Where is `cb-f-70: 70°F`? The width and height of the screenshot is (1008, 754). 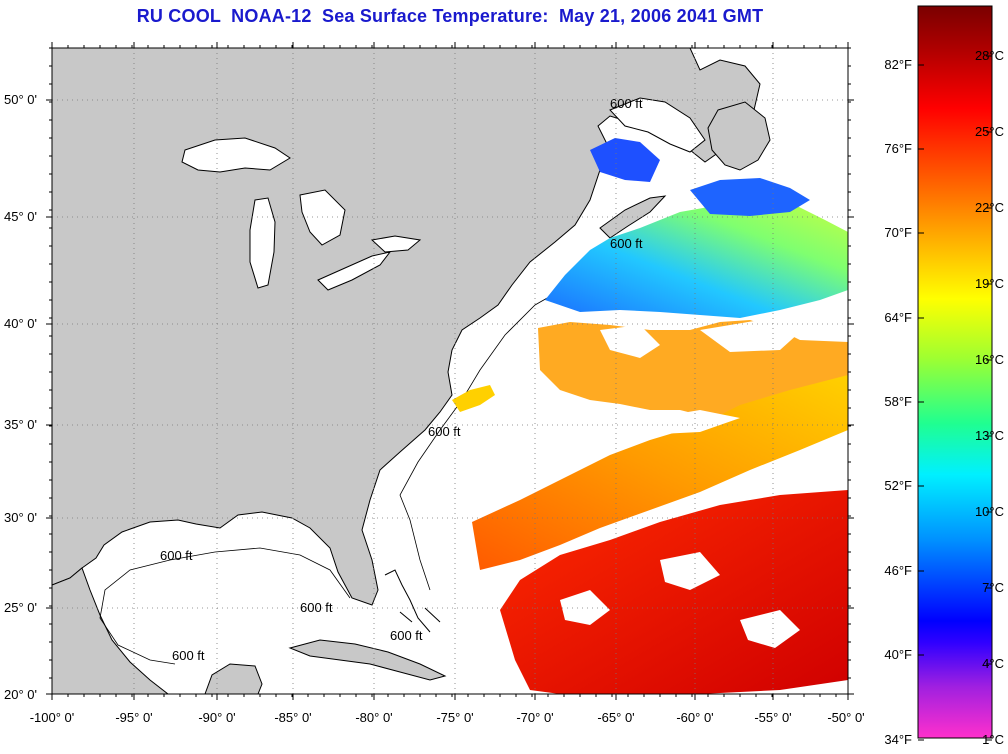 cb-f-70: 70°F is located at coordinates (898, 232).